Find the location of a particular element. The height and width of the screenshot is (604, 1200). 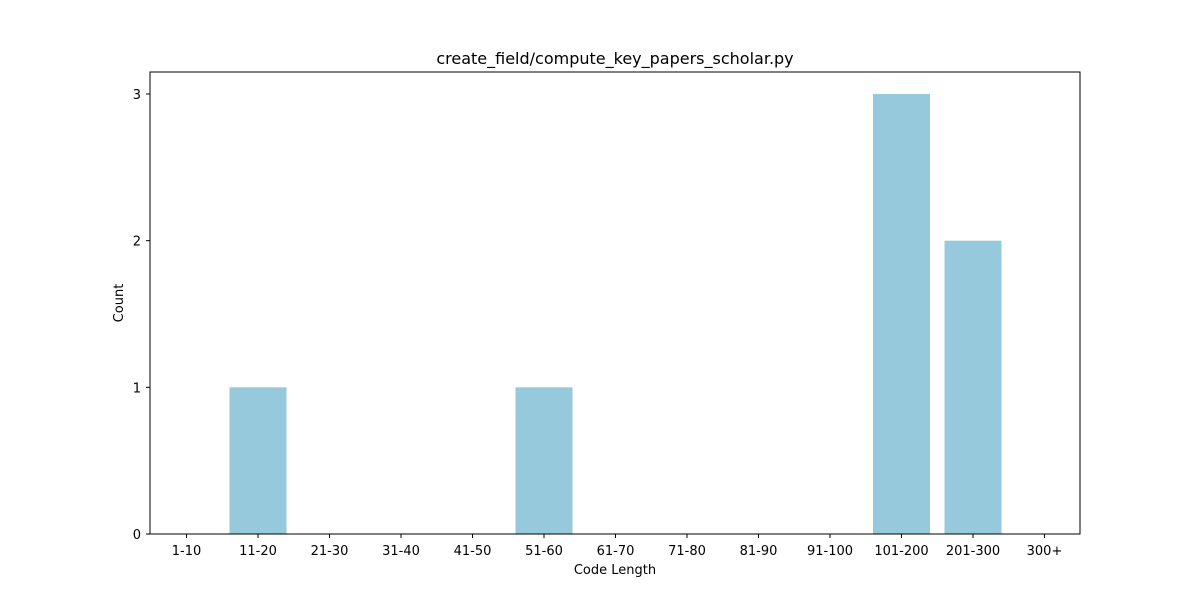

y-axis-ticks: 0 1 2 3 is located at coordinates (141, 315).